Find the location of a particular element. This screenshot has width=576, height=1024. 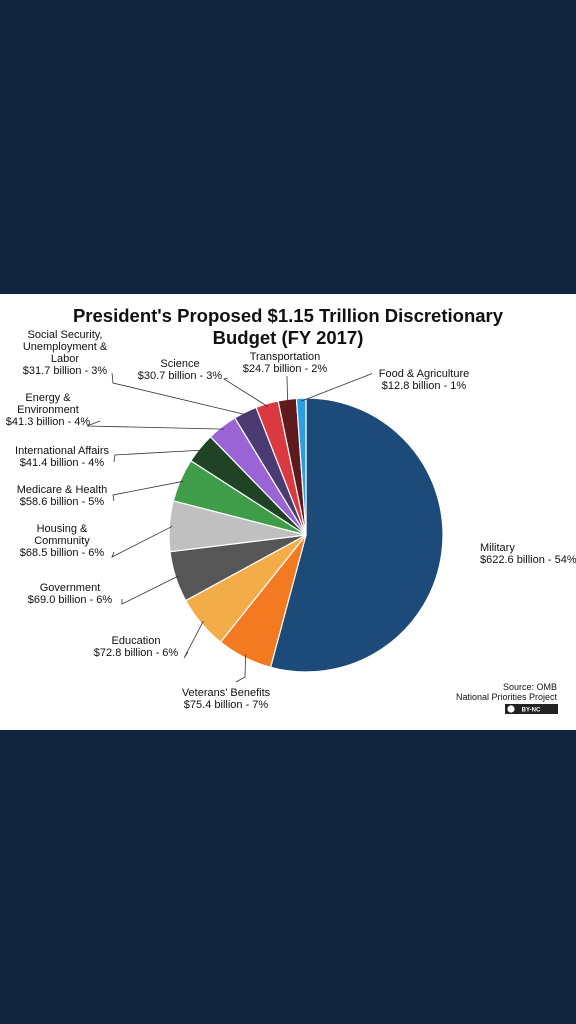

leader-line-energy-environment is located at coordinates (155, 425).